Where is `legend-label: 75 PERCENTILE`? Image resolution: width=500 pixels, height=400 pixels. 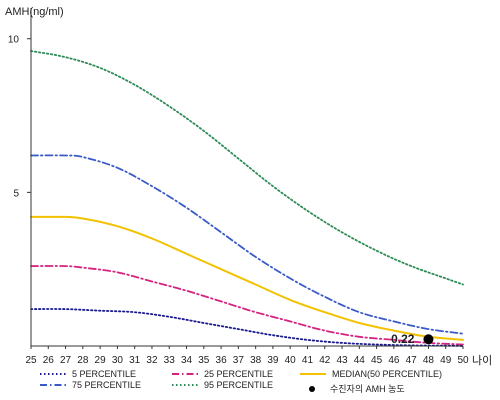
legend-label: 75 PERCENTILE is located at coordinates (106, 385).